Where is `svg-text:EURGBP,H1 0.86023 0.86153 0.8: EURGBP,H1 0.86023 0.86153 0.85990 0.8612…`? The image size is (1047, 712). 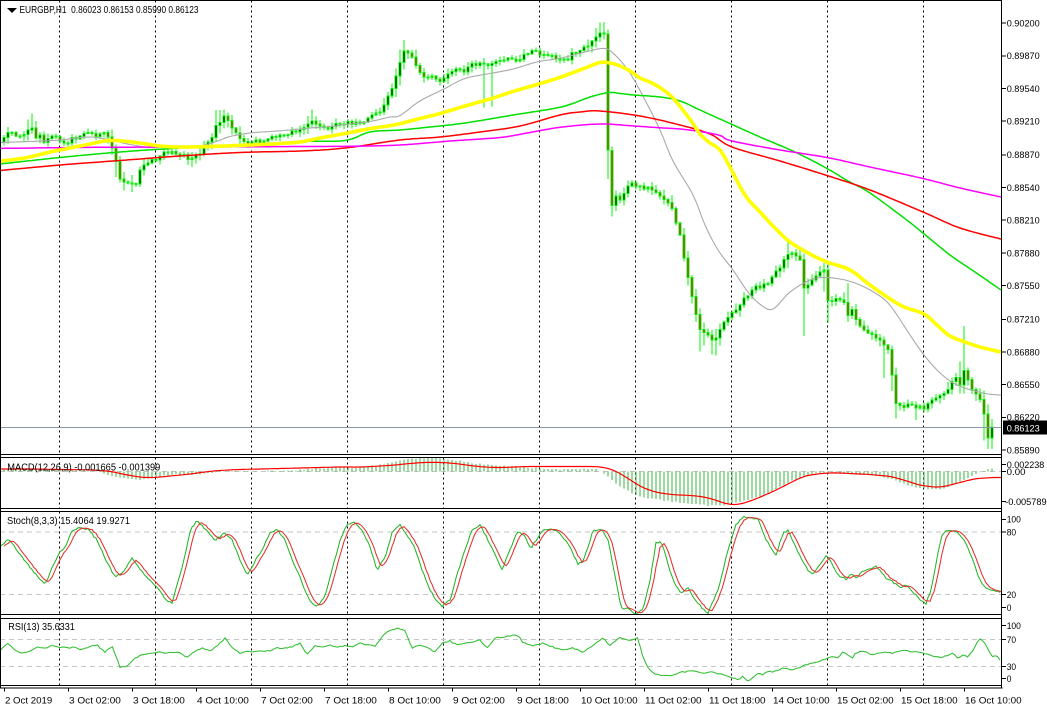 svg-text:EURGBP,H1 0.86023 0.86153 0.8: EURGBP,H1 0.86023 0.86153 0.85990 0.8612… is located at coordinates (109, 10).